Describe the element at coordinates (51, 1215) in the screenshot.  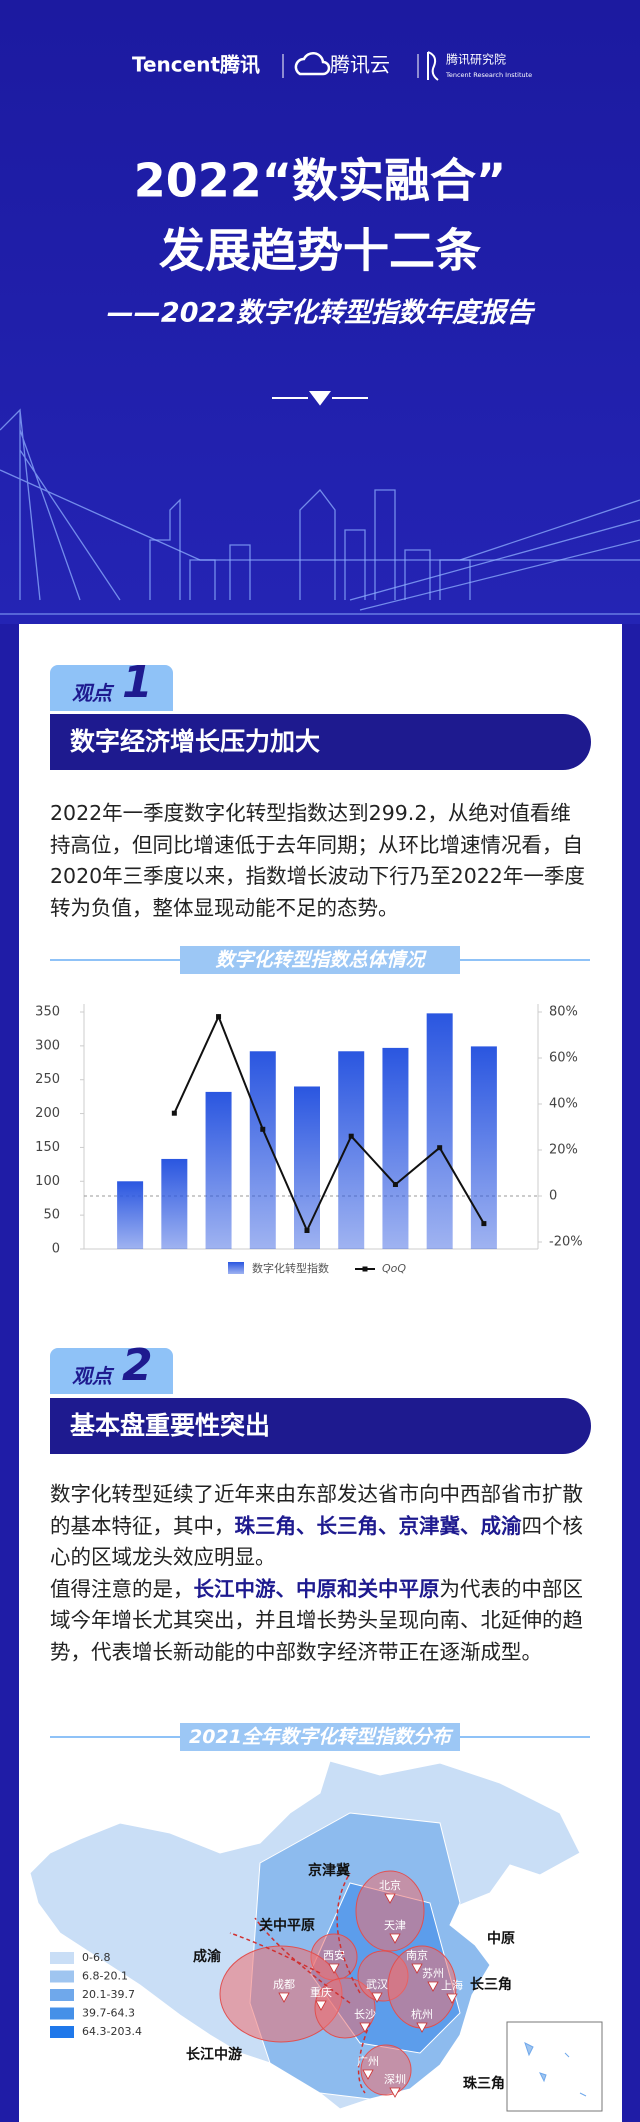
I see `y-tick-label: 50` at that location.